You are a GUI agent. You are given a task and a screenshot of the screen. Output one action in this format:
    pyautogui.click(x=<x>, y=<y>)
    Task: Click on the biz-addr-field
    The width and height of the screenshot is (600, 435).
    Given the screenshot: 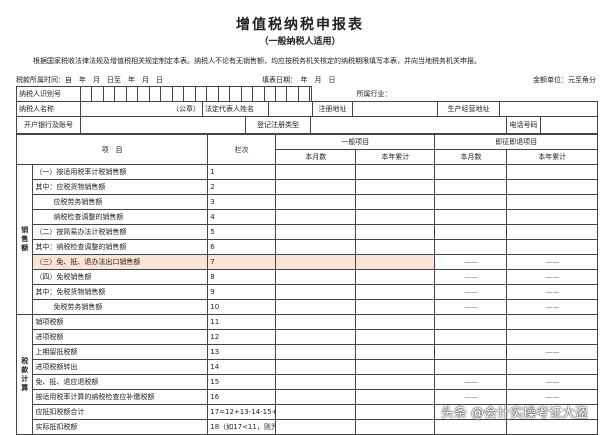 What is the action you would take?
    pyautogui.click(x=548, y=109)
    